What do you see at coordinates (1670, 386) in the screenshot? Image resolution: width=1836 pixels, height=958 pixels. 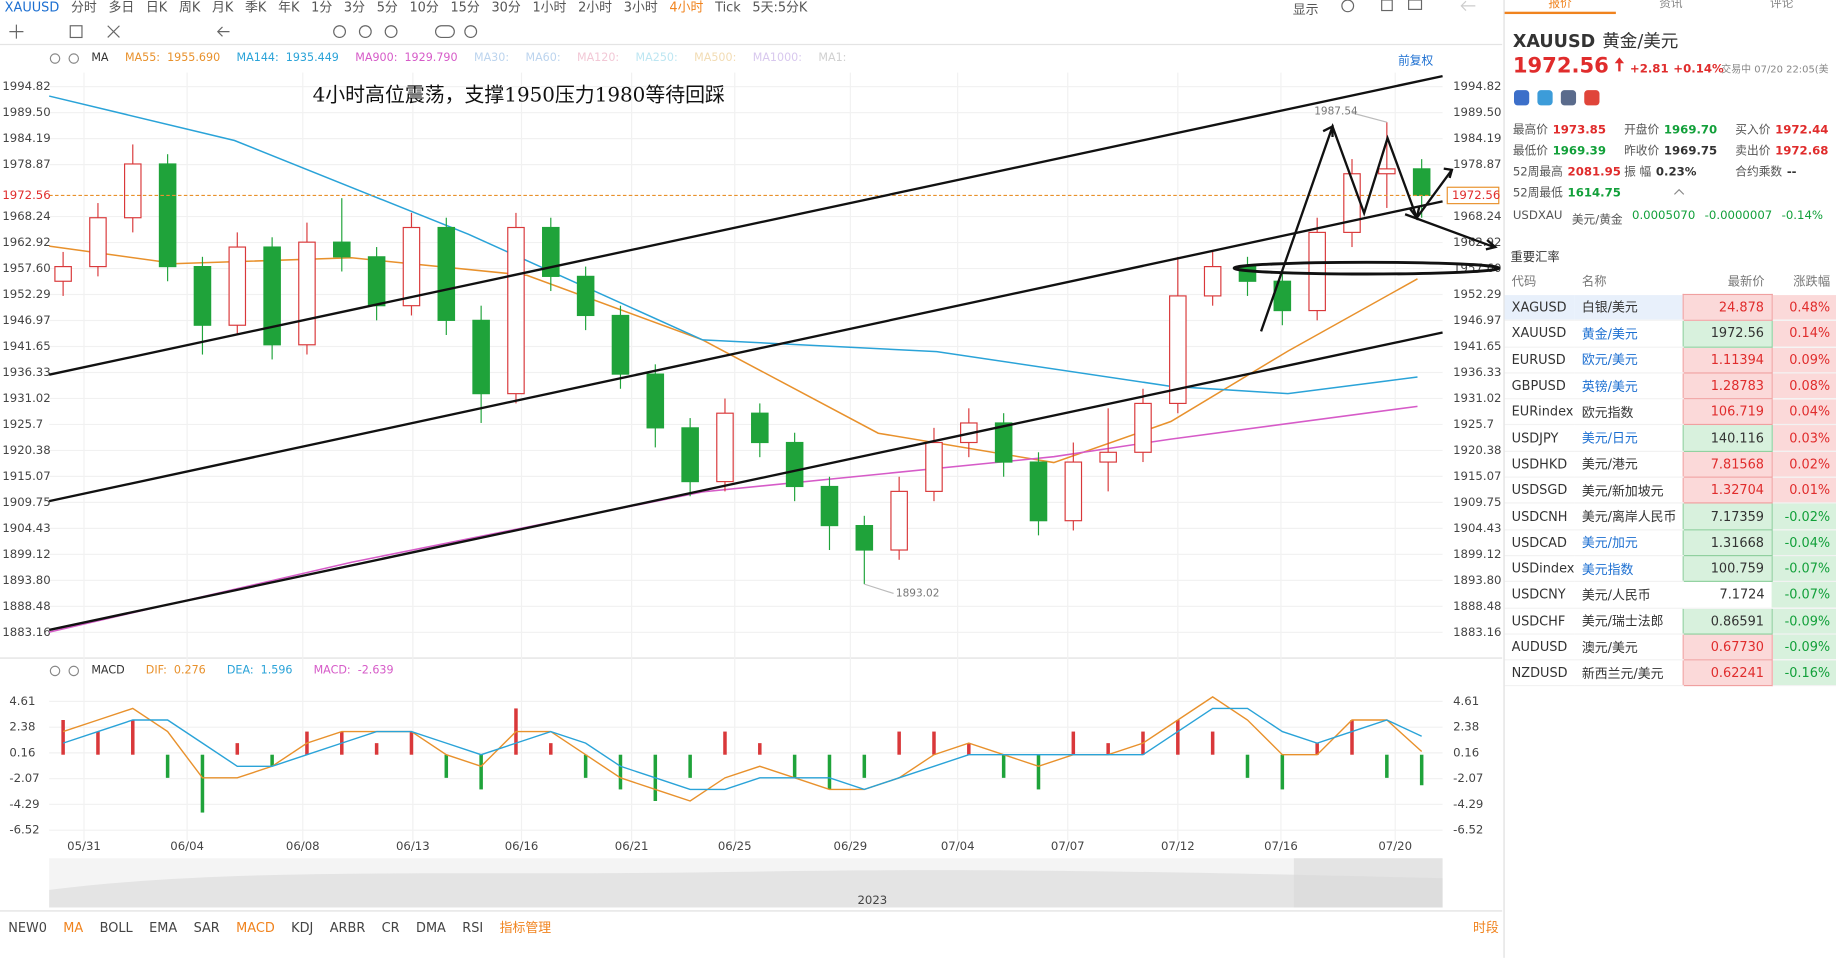 I see `rate-row: GBPUSD 英镑/美元 1.28783 0.08%` at bounding box center [1670, 386].